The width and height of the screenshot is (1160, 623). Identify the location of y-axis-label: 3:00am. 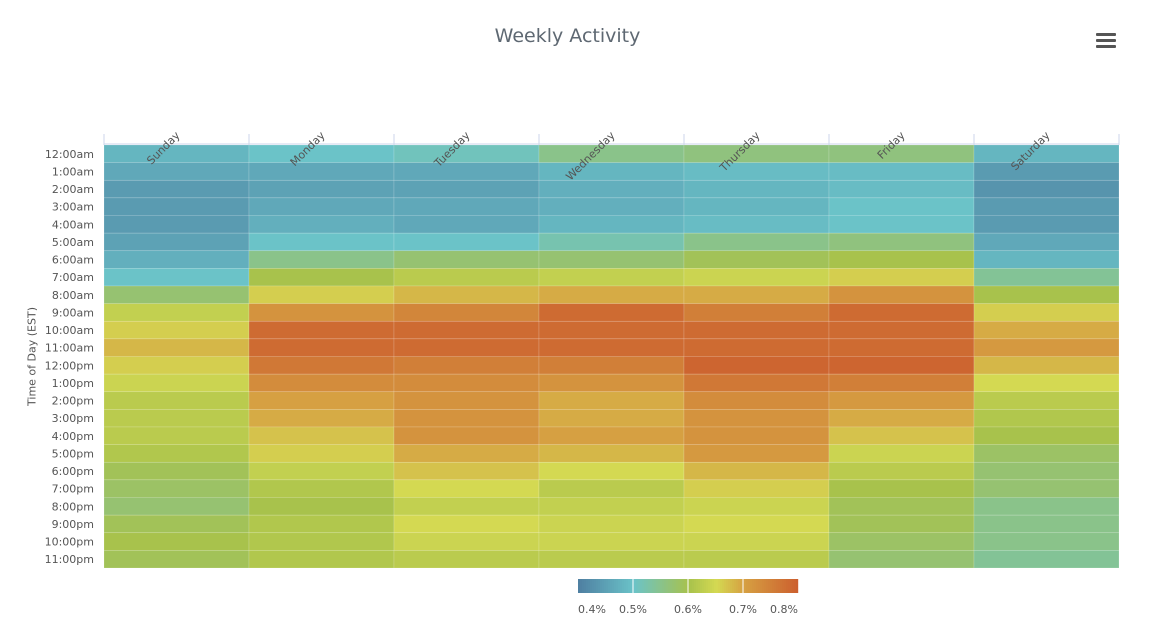
(73, 207).